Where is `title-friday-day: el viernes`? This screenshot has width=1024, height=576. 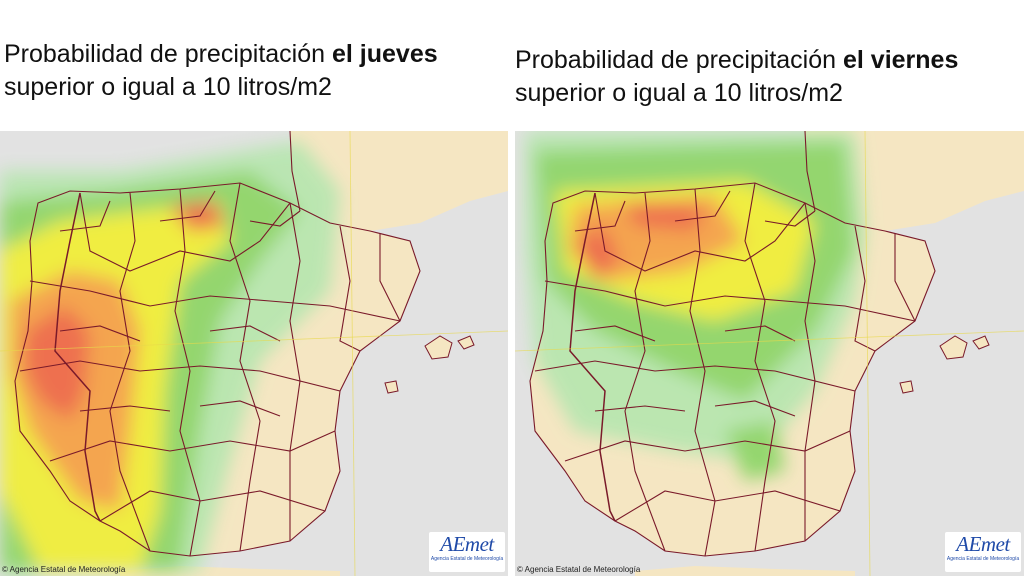
title-friday-day: el viernes is located at coordinates (901, 60).